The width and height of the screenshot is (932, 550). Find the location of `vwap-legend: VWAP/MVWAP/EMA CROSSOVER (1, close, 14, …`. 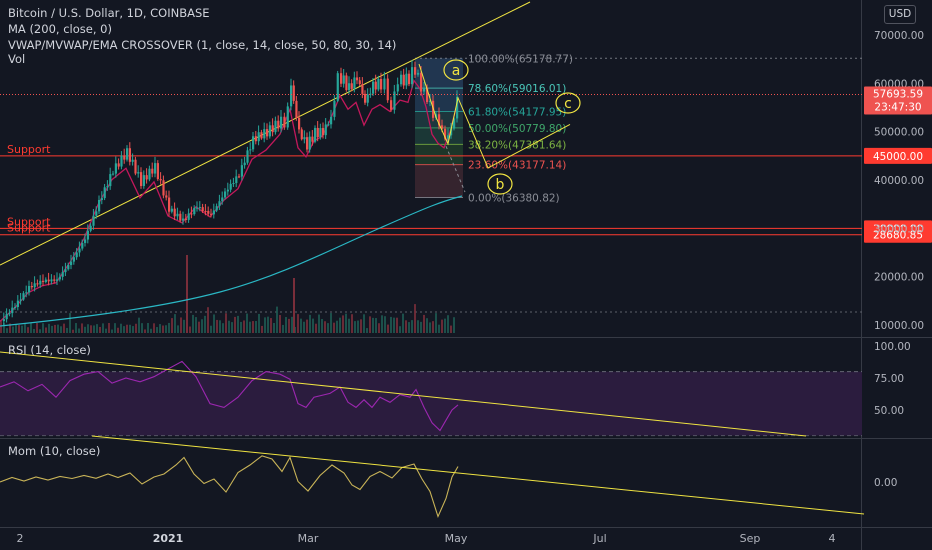

vwap-legend: VWAP/MVWAP/EMA CROSSOVER (1, close, 14, … is located at coordinates (202, 45).